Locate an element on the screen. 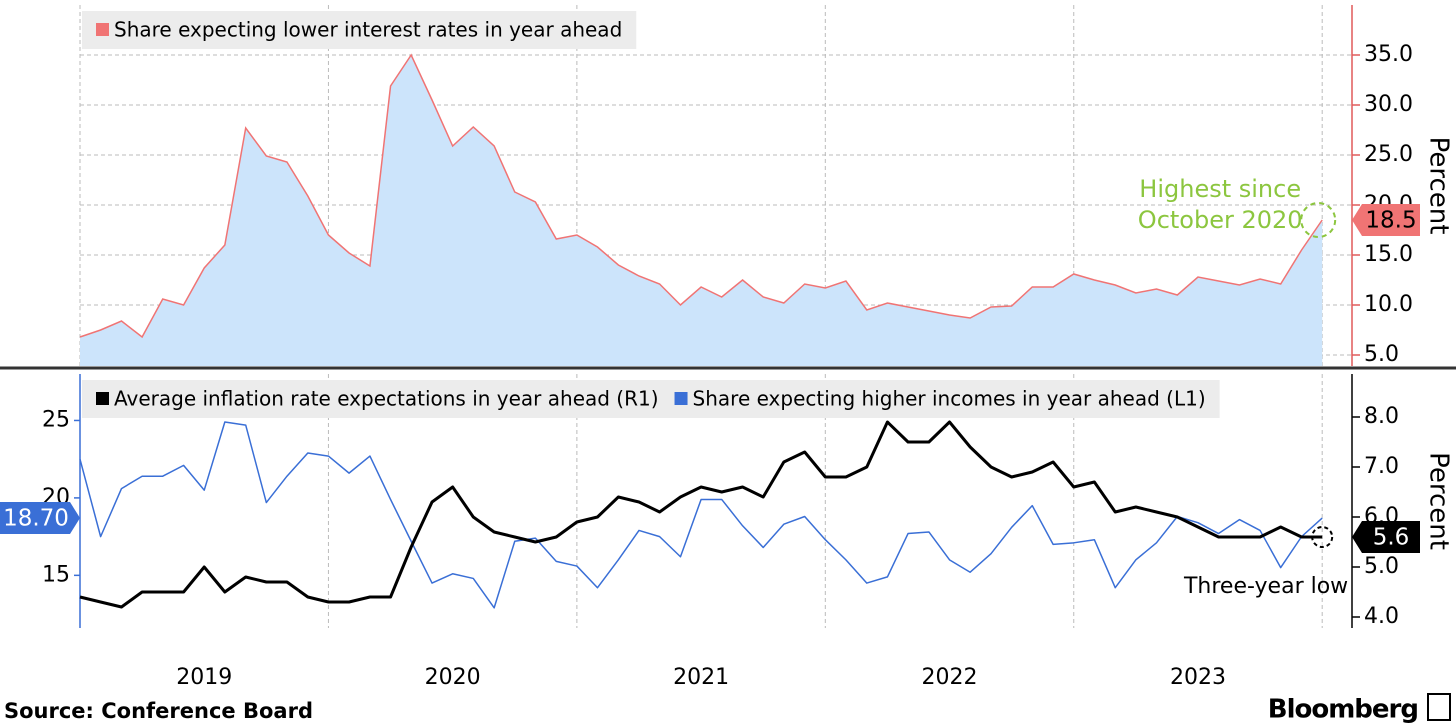  value-tag-label: 5.6 is located at coordinates (1391, 538).